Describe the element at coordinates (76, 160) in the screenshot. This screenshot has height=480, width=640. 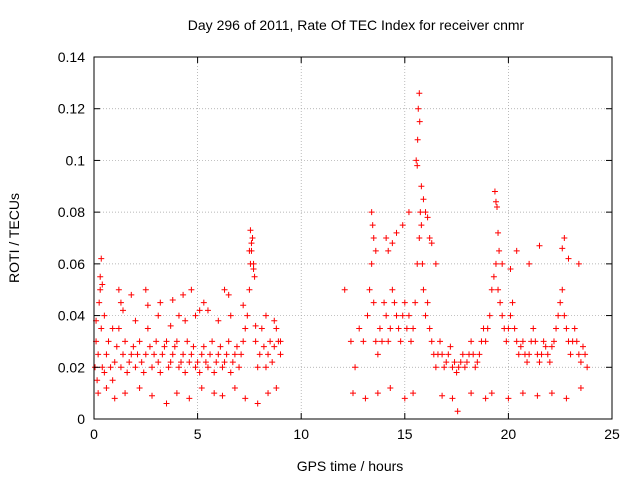
I see `y-tick-label: 0.1` at that location.